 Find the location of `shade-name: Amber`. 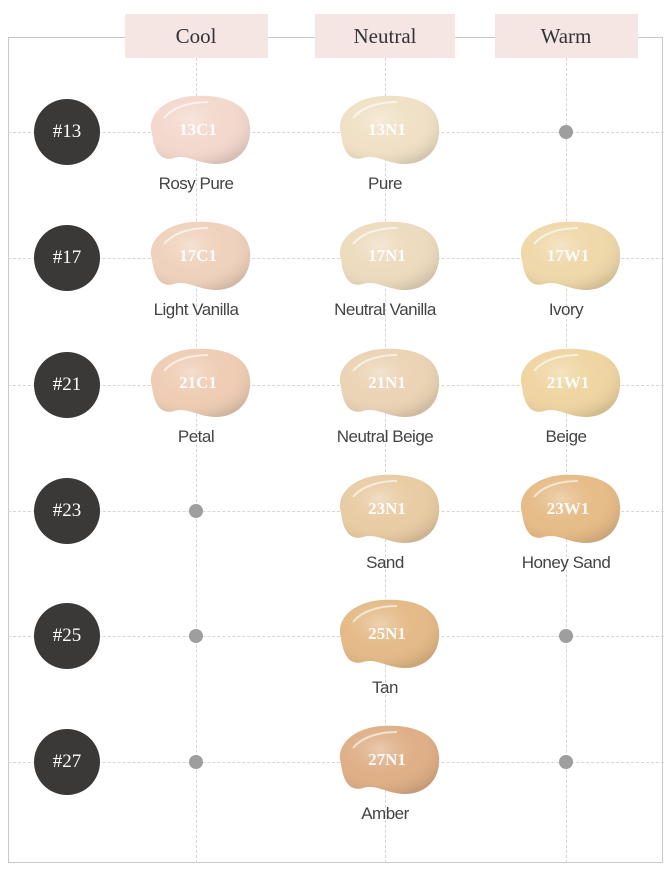

shade-name: Amber is located at coordinates (385, 813).